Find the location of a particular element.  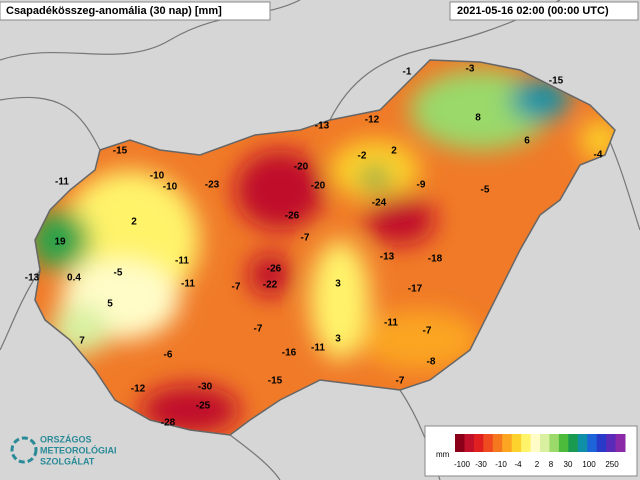

station-value: -25 is located at coordinates (203, 406).